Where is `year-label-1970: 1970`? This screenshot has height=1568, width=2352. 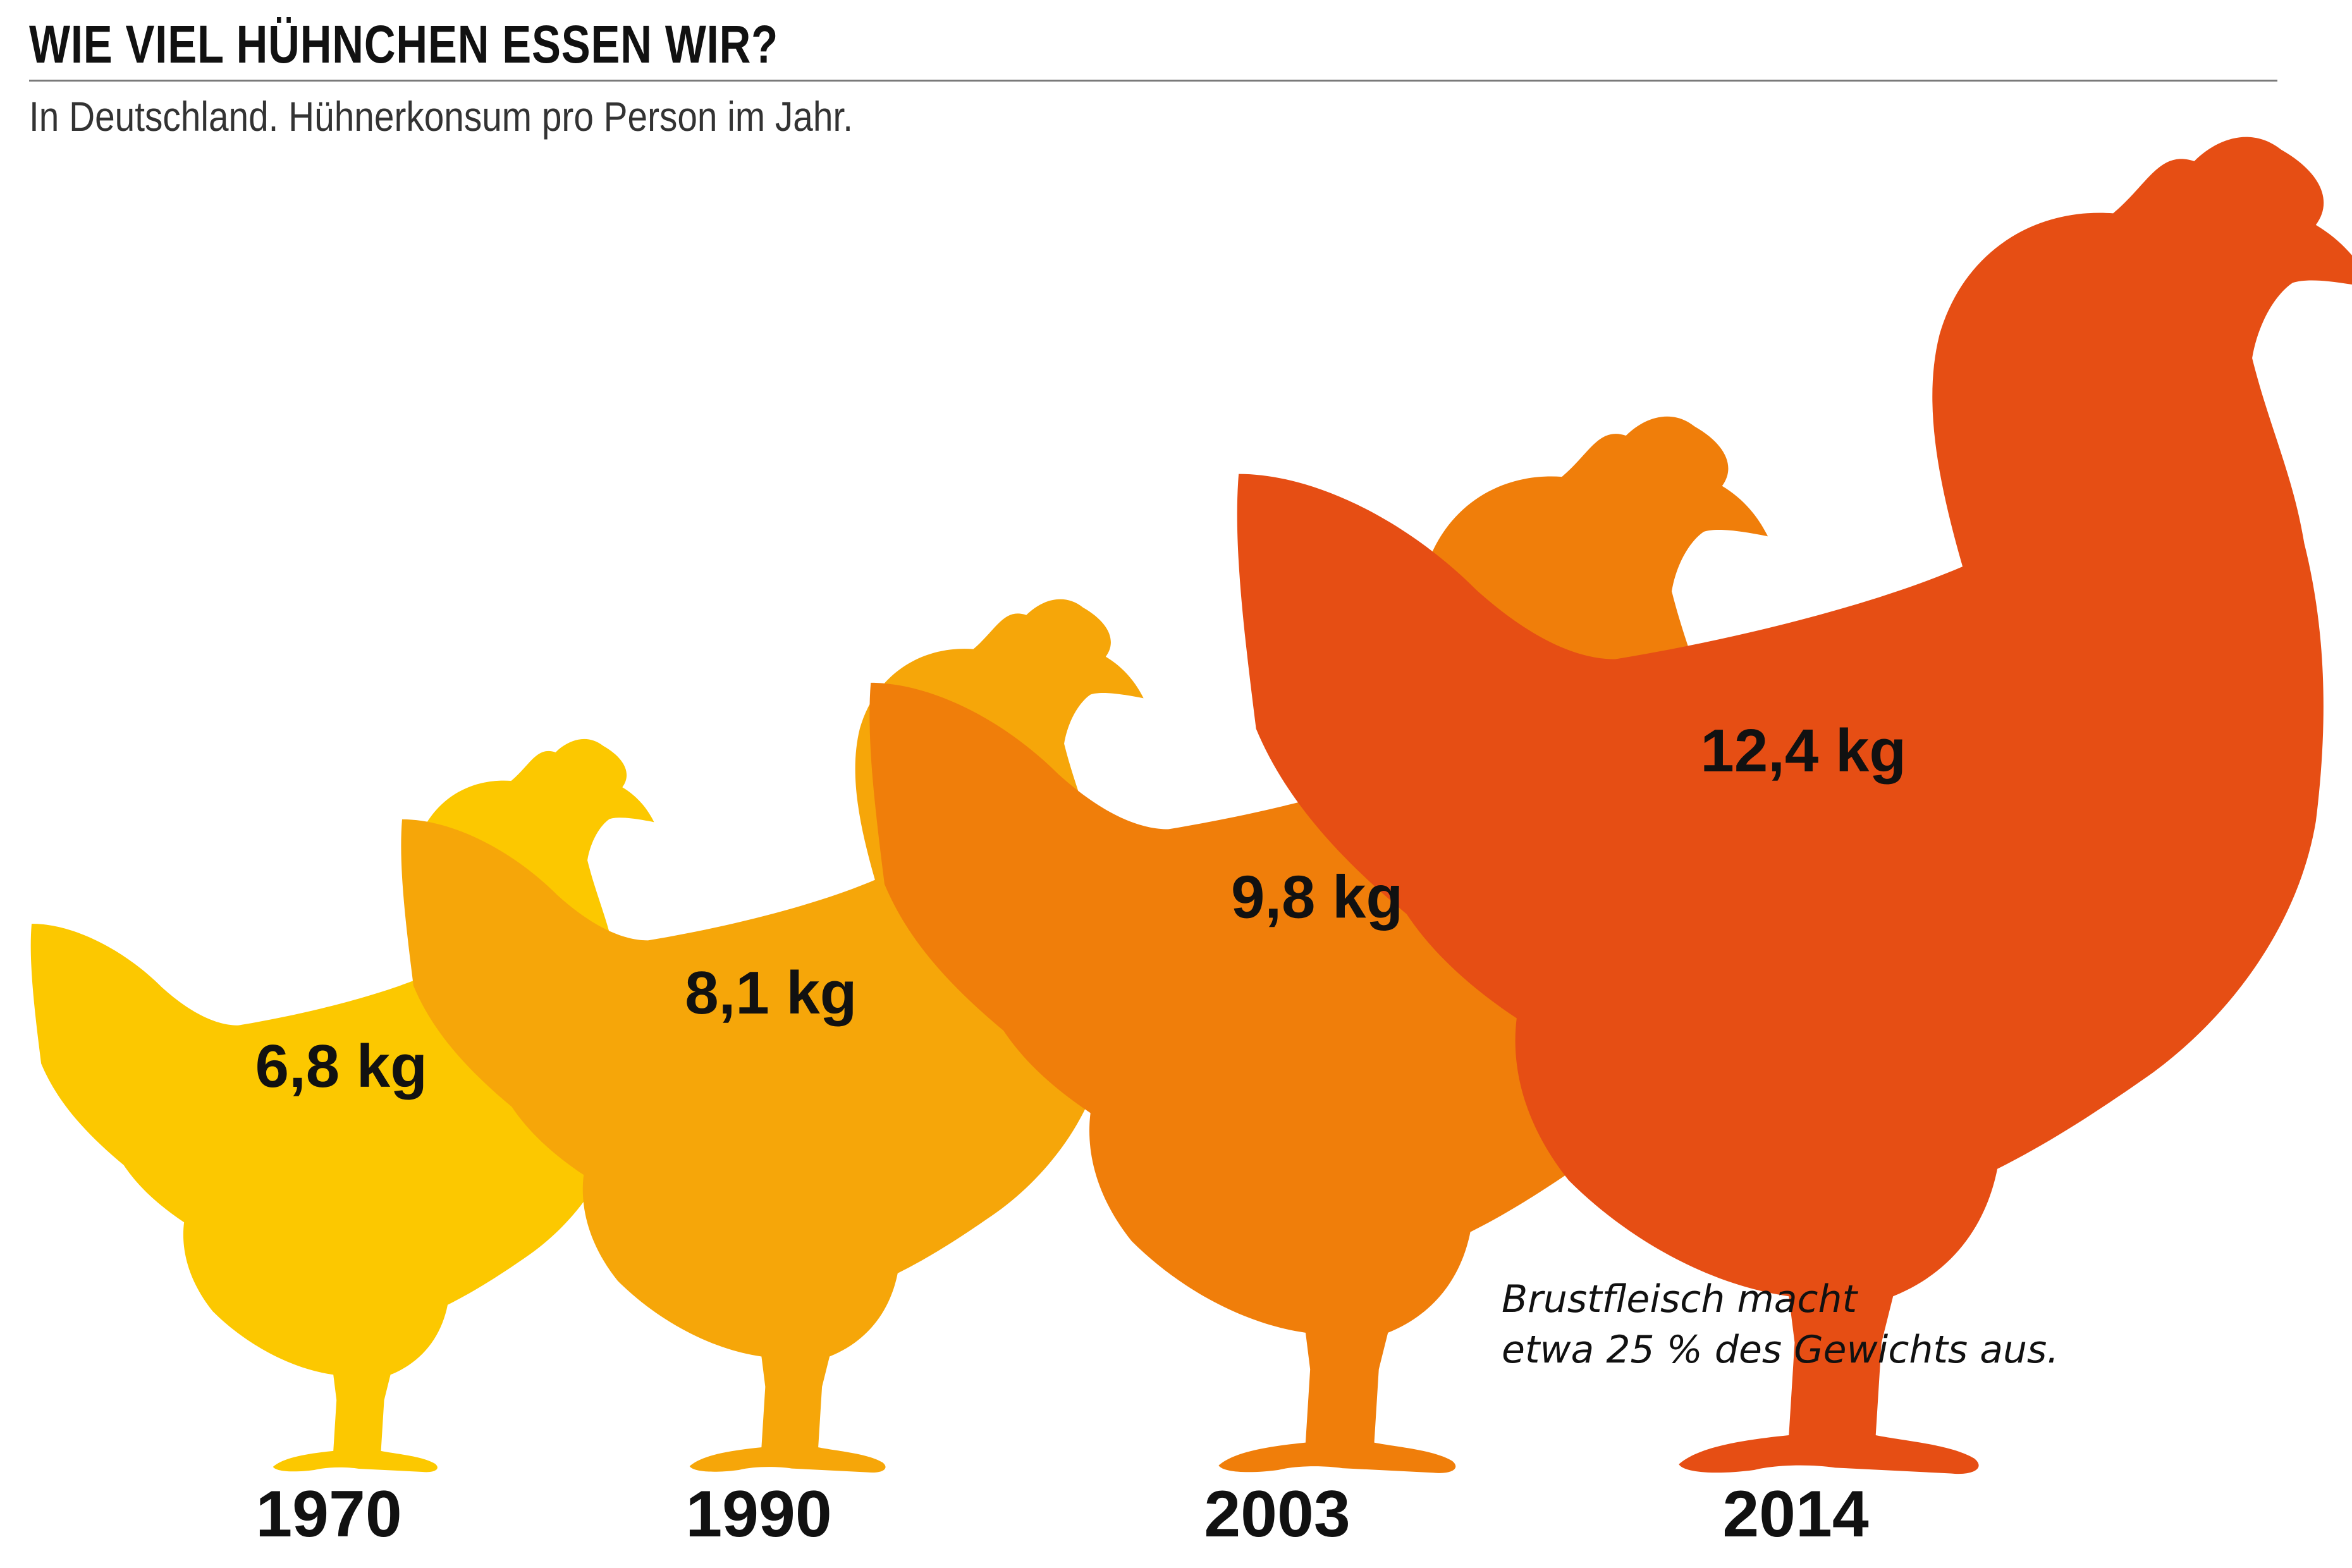 year-label-1970: 1970 is located at coordinates (328, 1514).